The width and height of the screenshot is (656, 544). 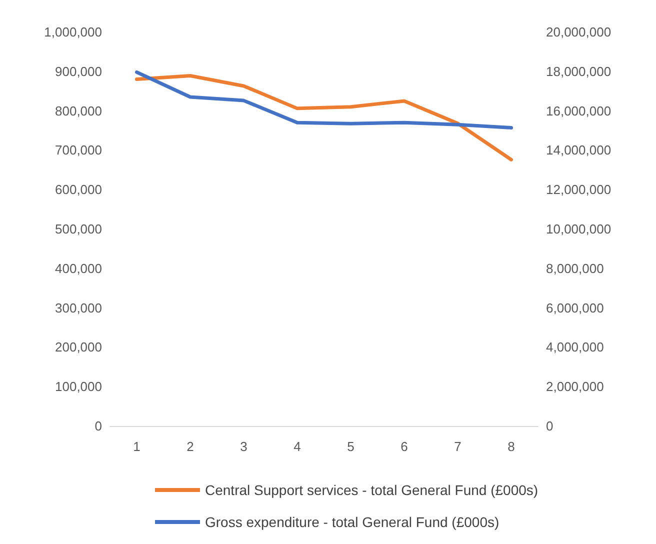 What do you see at coordinates (550, 426) in the screenshot?
I see `y2-tick-label: 0` at bounding box center [550, 426].